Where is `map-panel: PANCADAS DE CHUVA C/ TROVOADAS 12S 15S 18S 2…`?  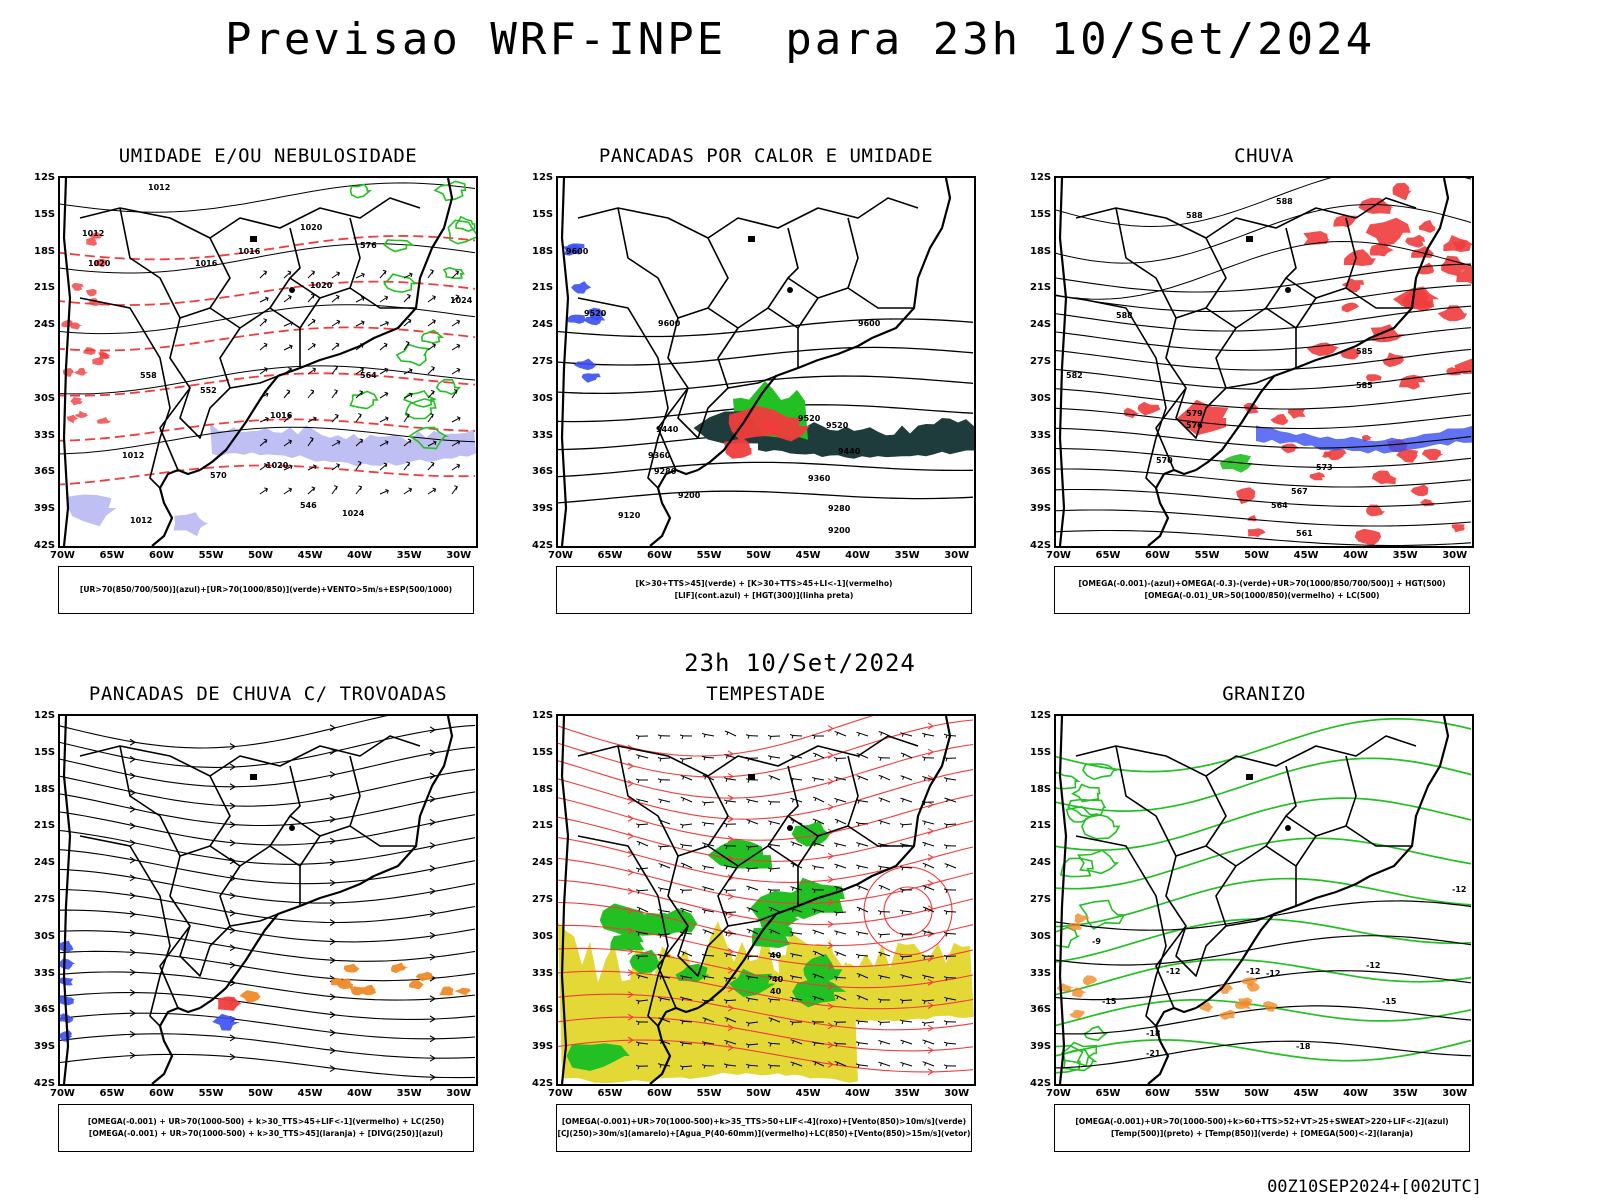 map-panel: PANCADAS DE CHUVA C/ TROVOADAS 12S 15S 18S 2… is located at coordinates (248, 928).